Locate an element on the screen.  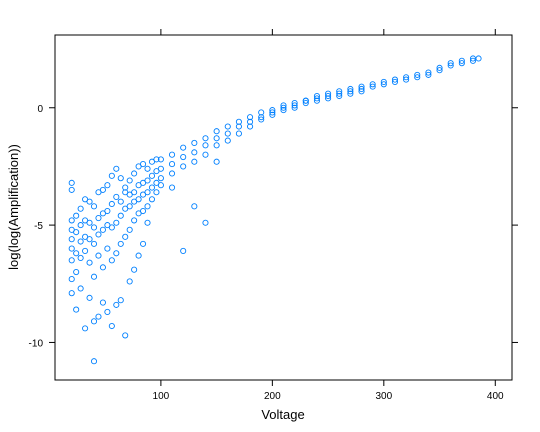
y-tick-label: -10 is located at coordinates (36, 343).